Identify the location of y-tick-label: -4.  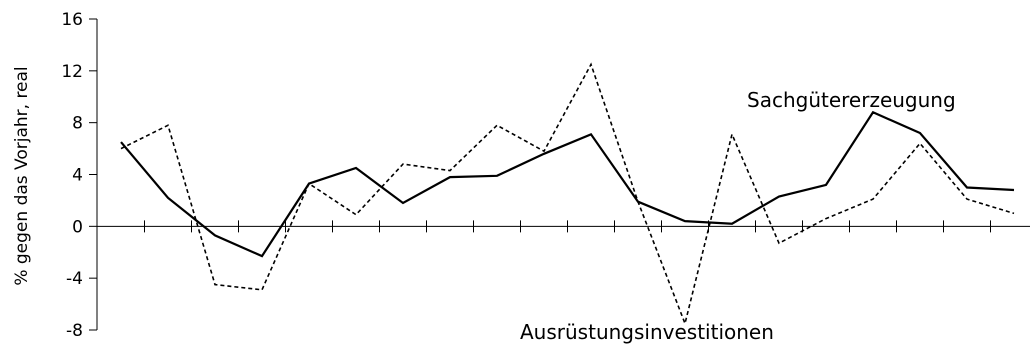
(74, 279).